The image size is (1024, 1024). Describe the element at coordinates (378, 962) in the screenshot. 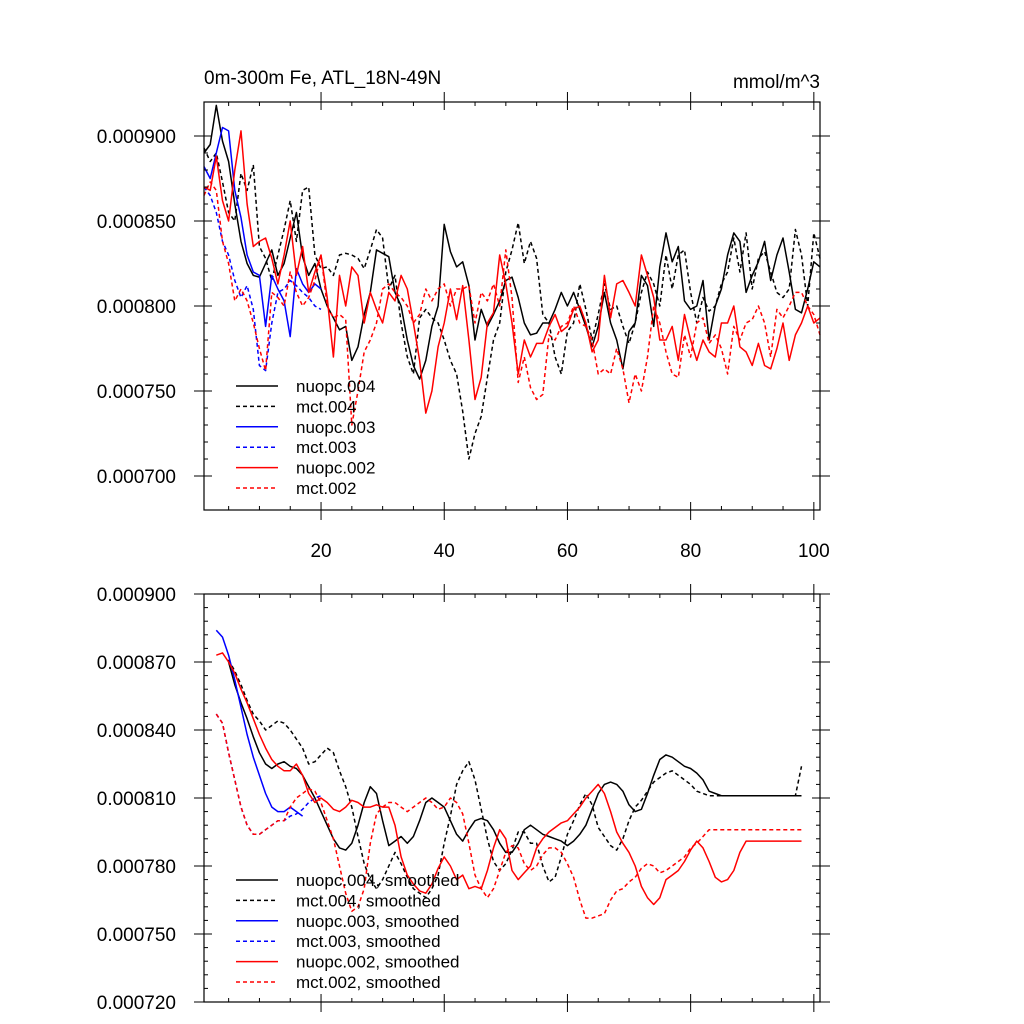

I see `legend-label-nuopc-002-smoothed: nuopc.002, smoothed` at that location.